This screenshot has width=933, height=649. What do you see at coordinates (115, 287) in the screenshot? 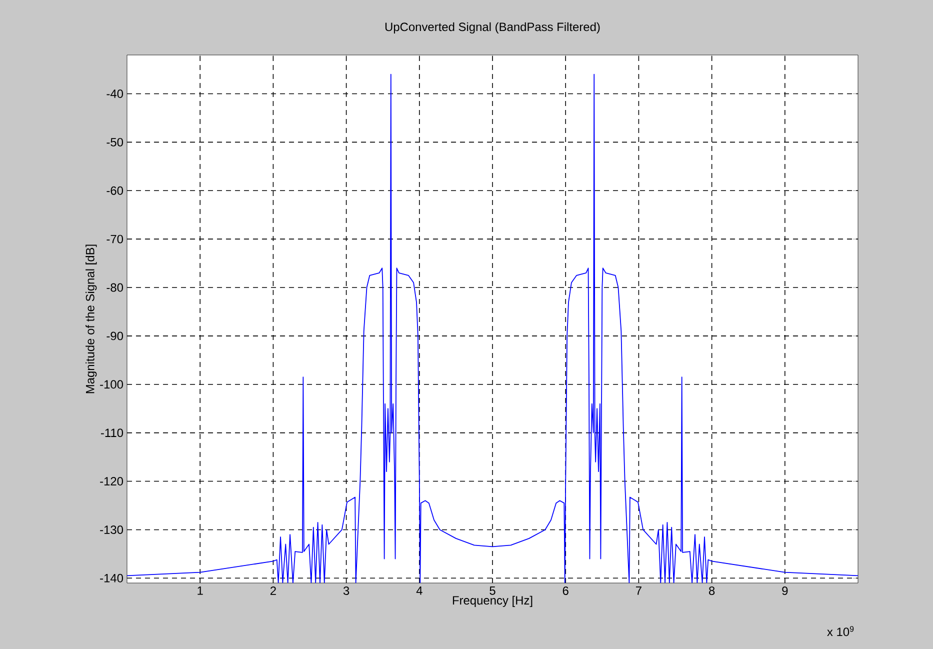
I see `y-tick-label: -80` at bounding box center [115, 287].